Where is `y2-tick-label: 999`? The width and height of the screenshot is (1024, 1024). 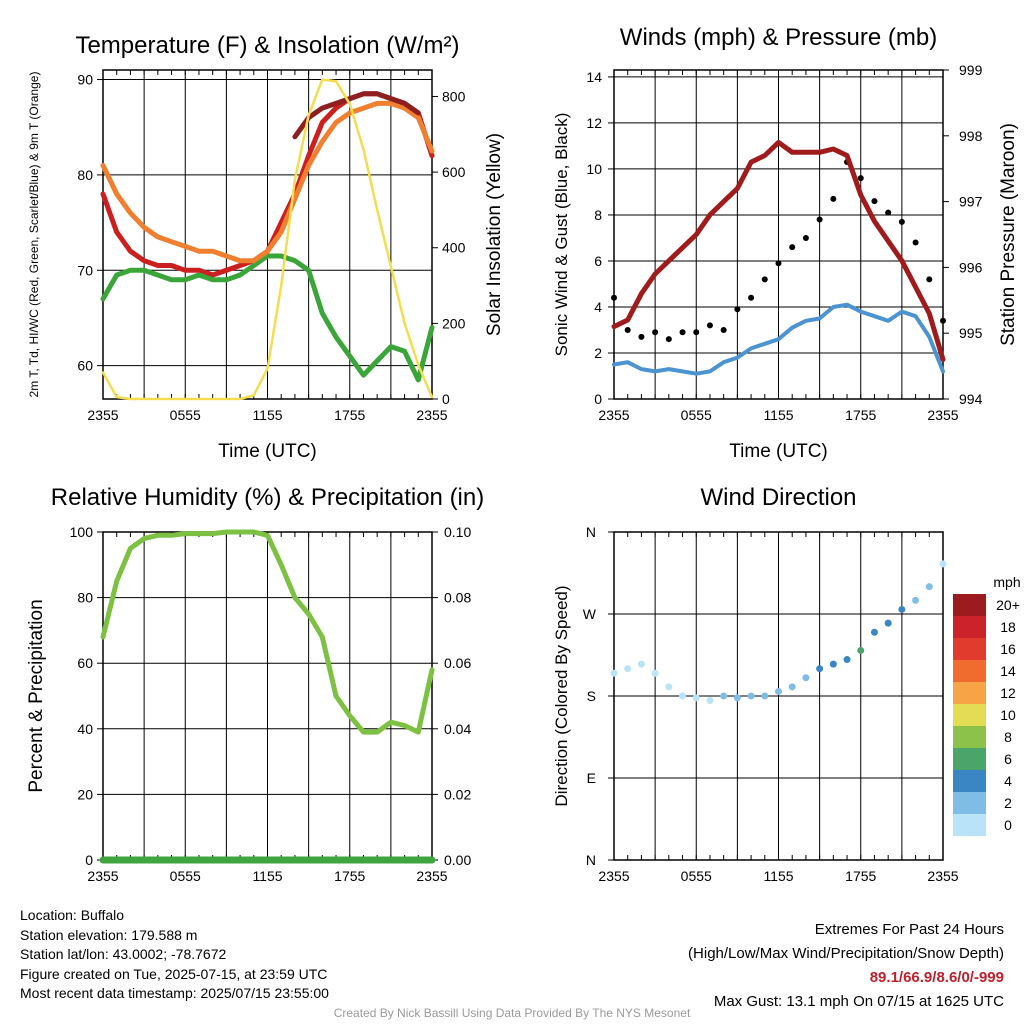 y2-tick-label: 999 is located at coordinates (971, 70).